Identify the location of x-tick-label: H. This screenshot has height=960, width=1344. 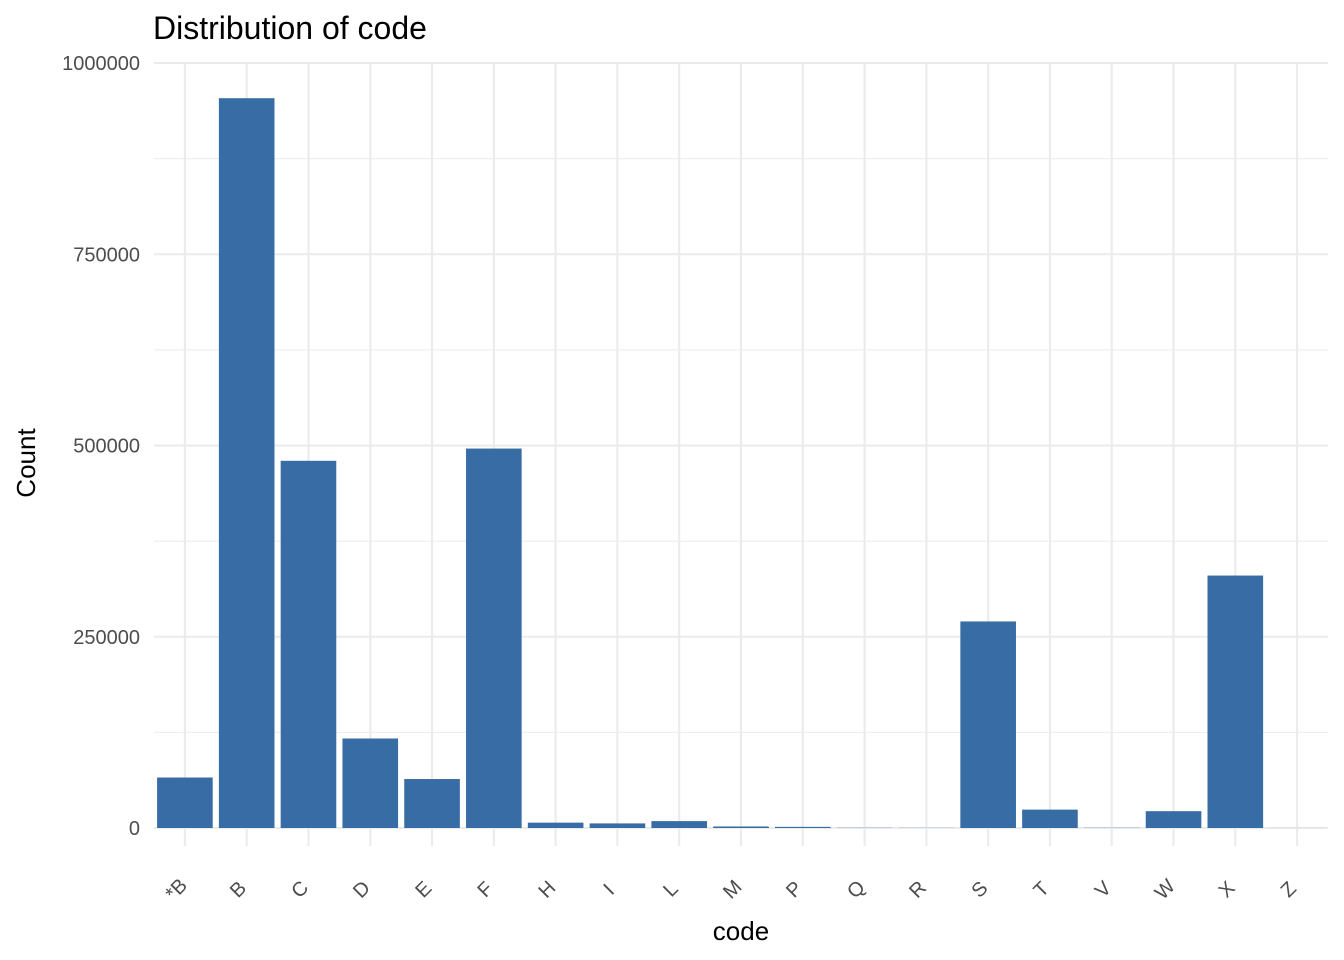
(548, 890).